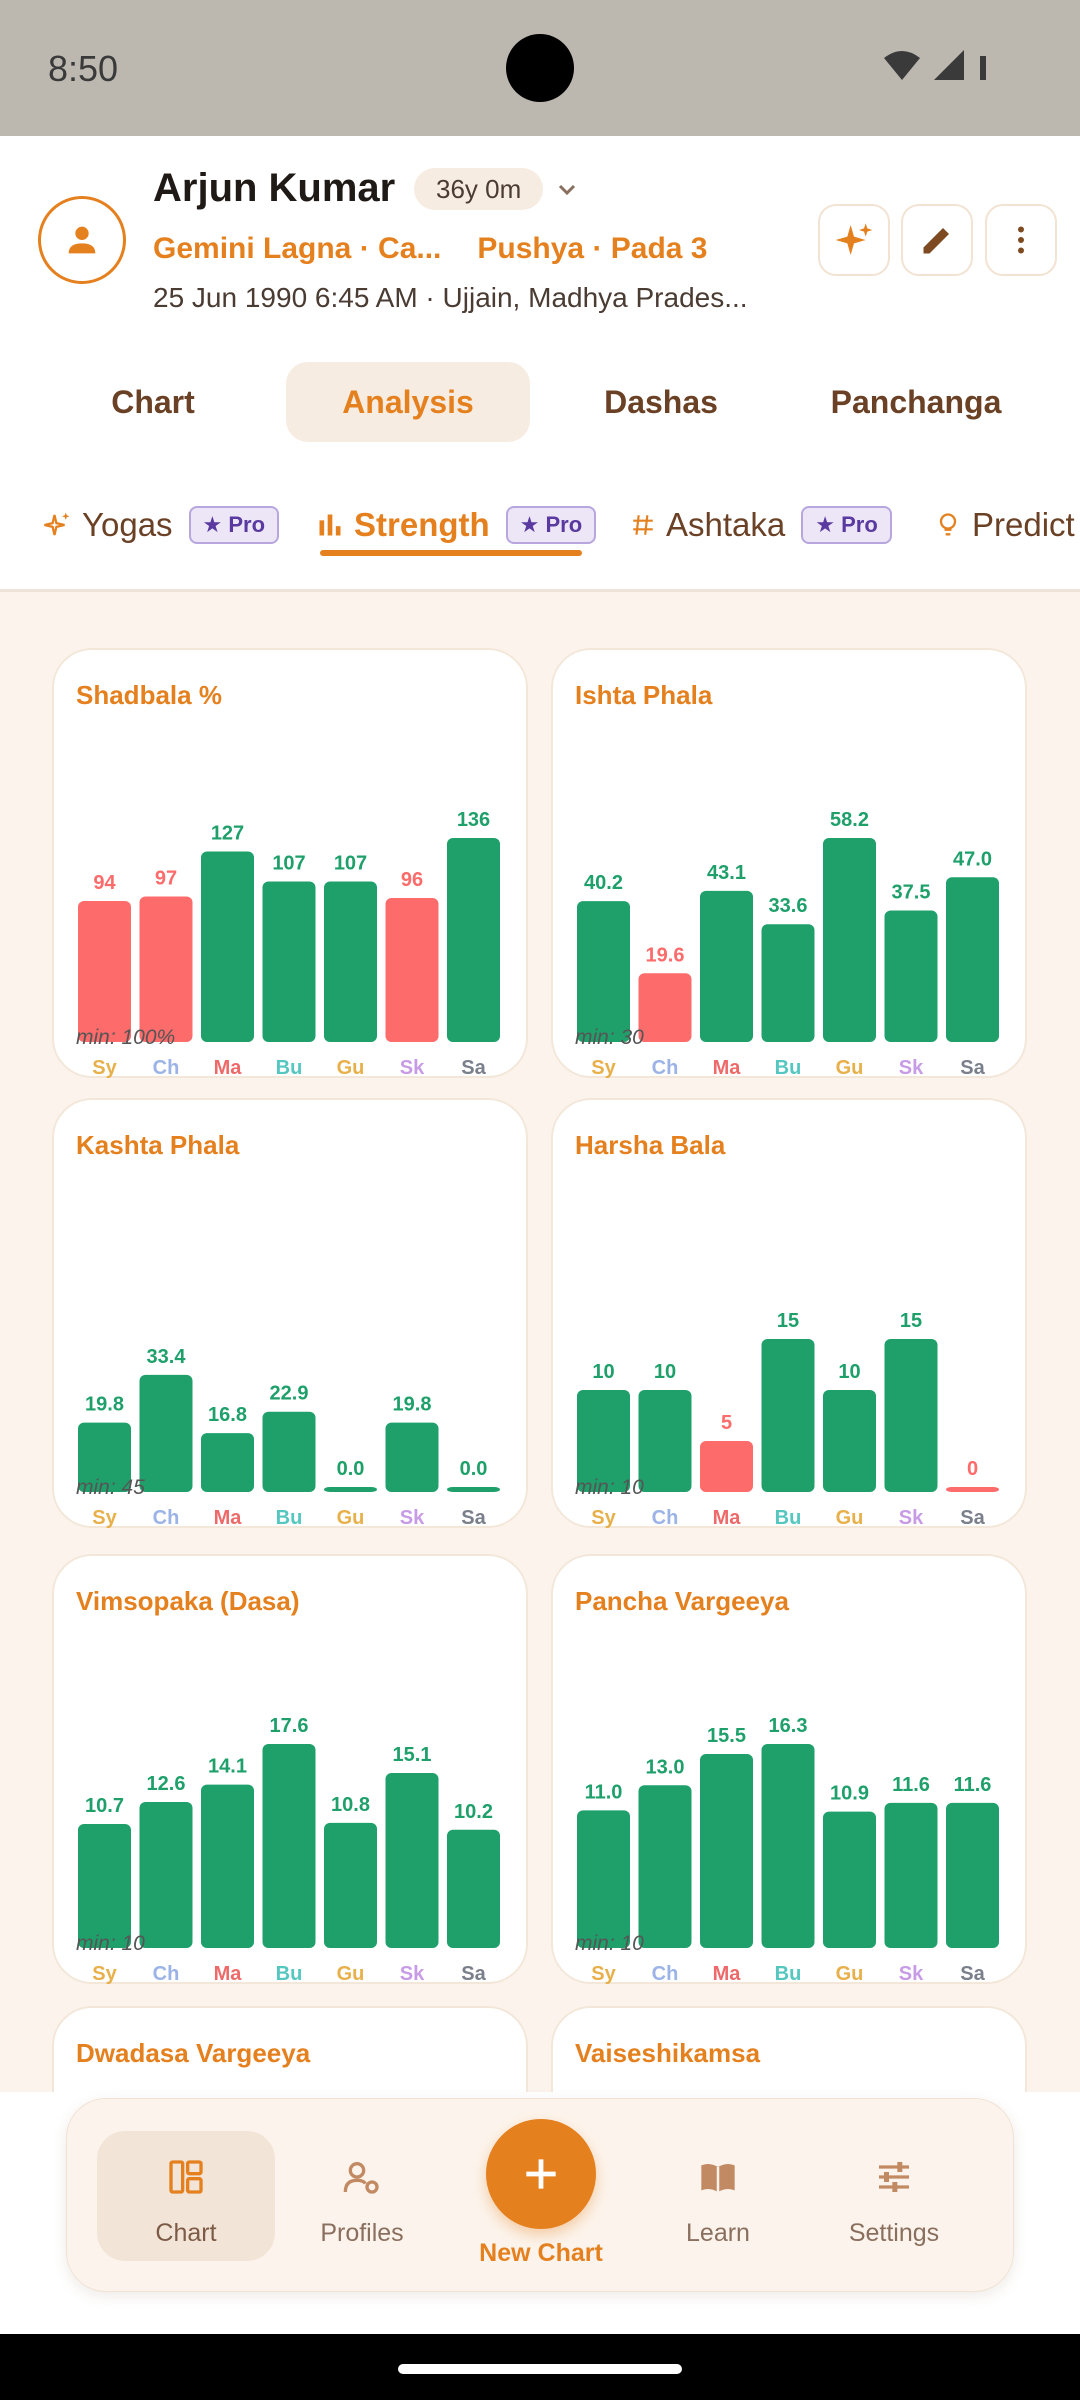  I want to click on bar-value-label: 19.8, so click(104, 1405).